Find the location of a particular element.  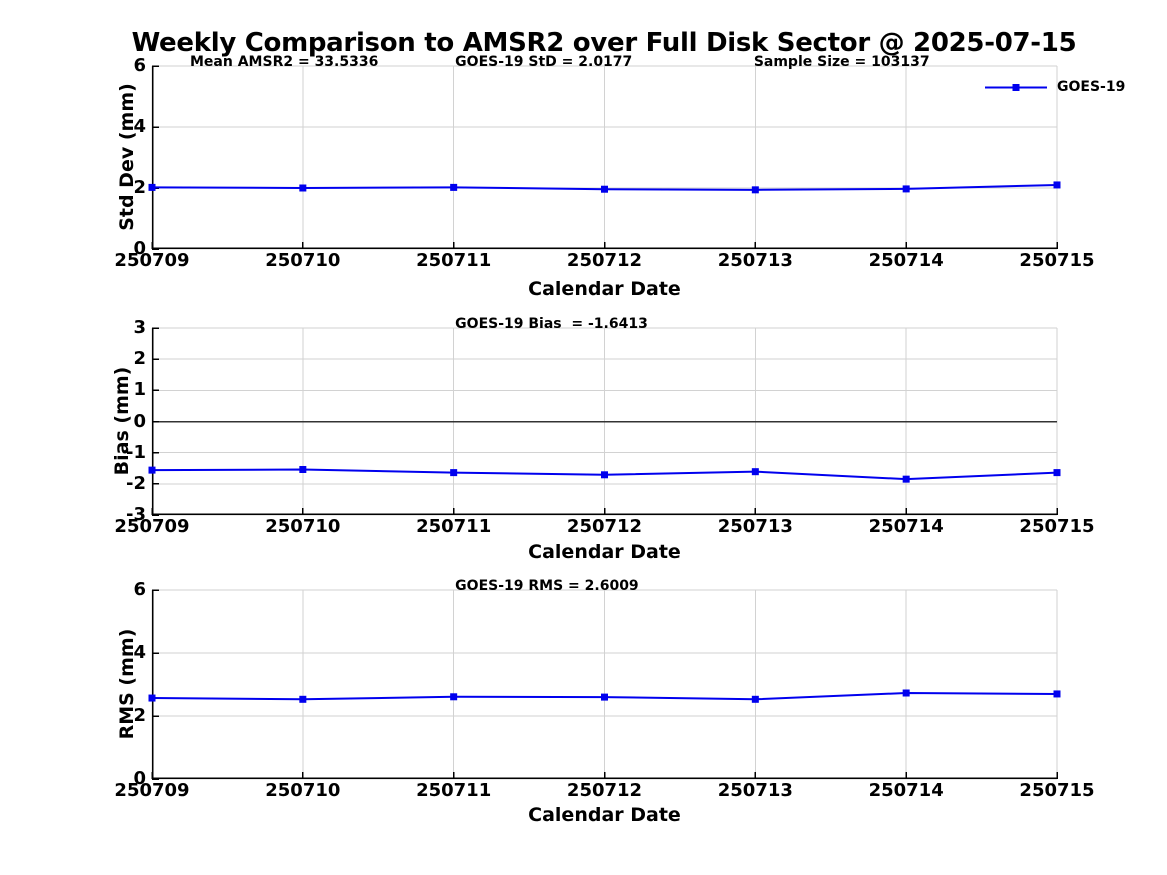

y-tick-label: -3 is located at coordinates (136, 514).